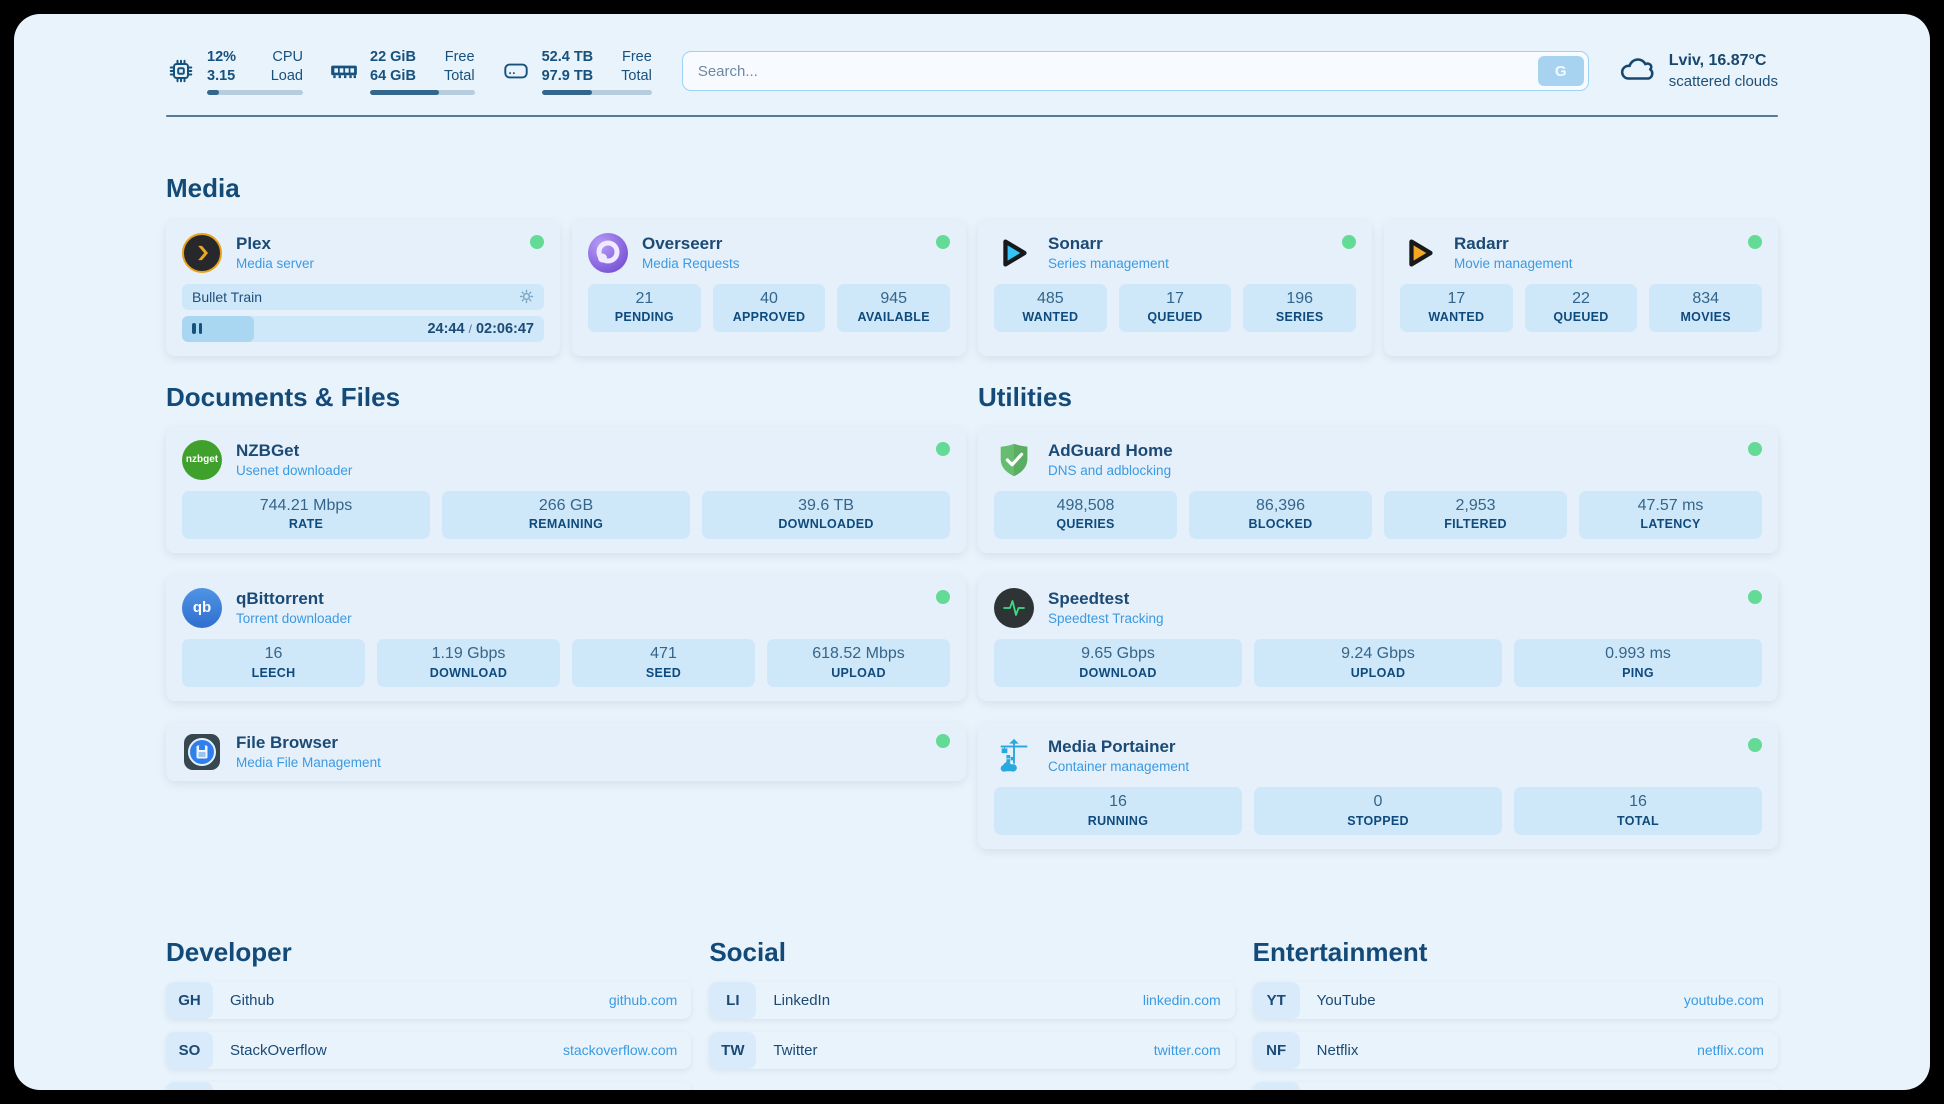  Describe the element at coordinates (1276, 1085) in the screenshot. I see `bookmark-abbr: RE` at that location.